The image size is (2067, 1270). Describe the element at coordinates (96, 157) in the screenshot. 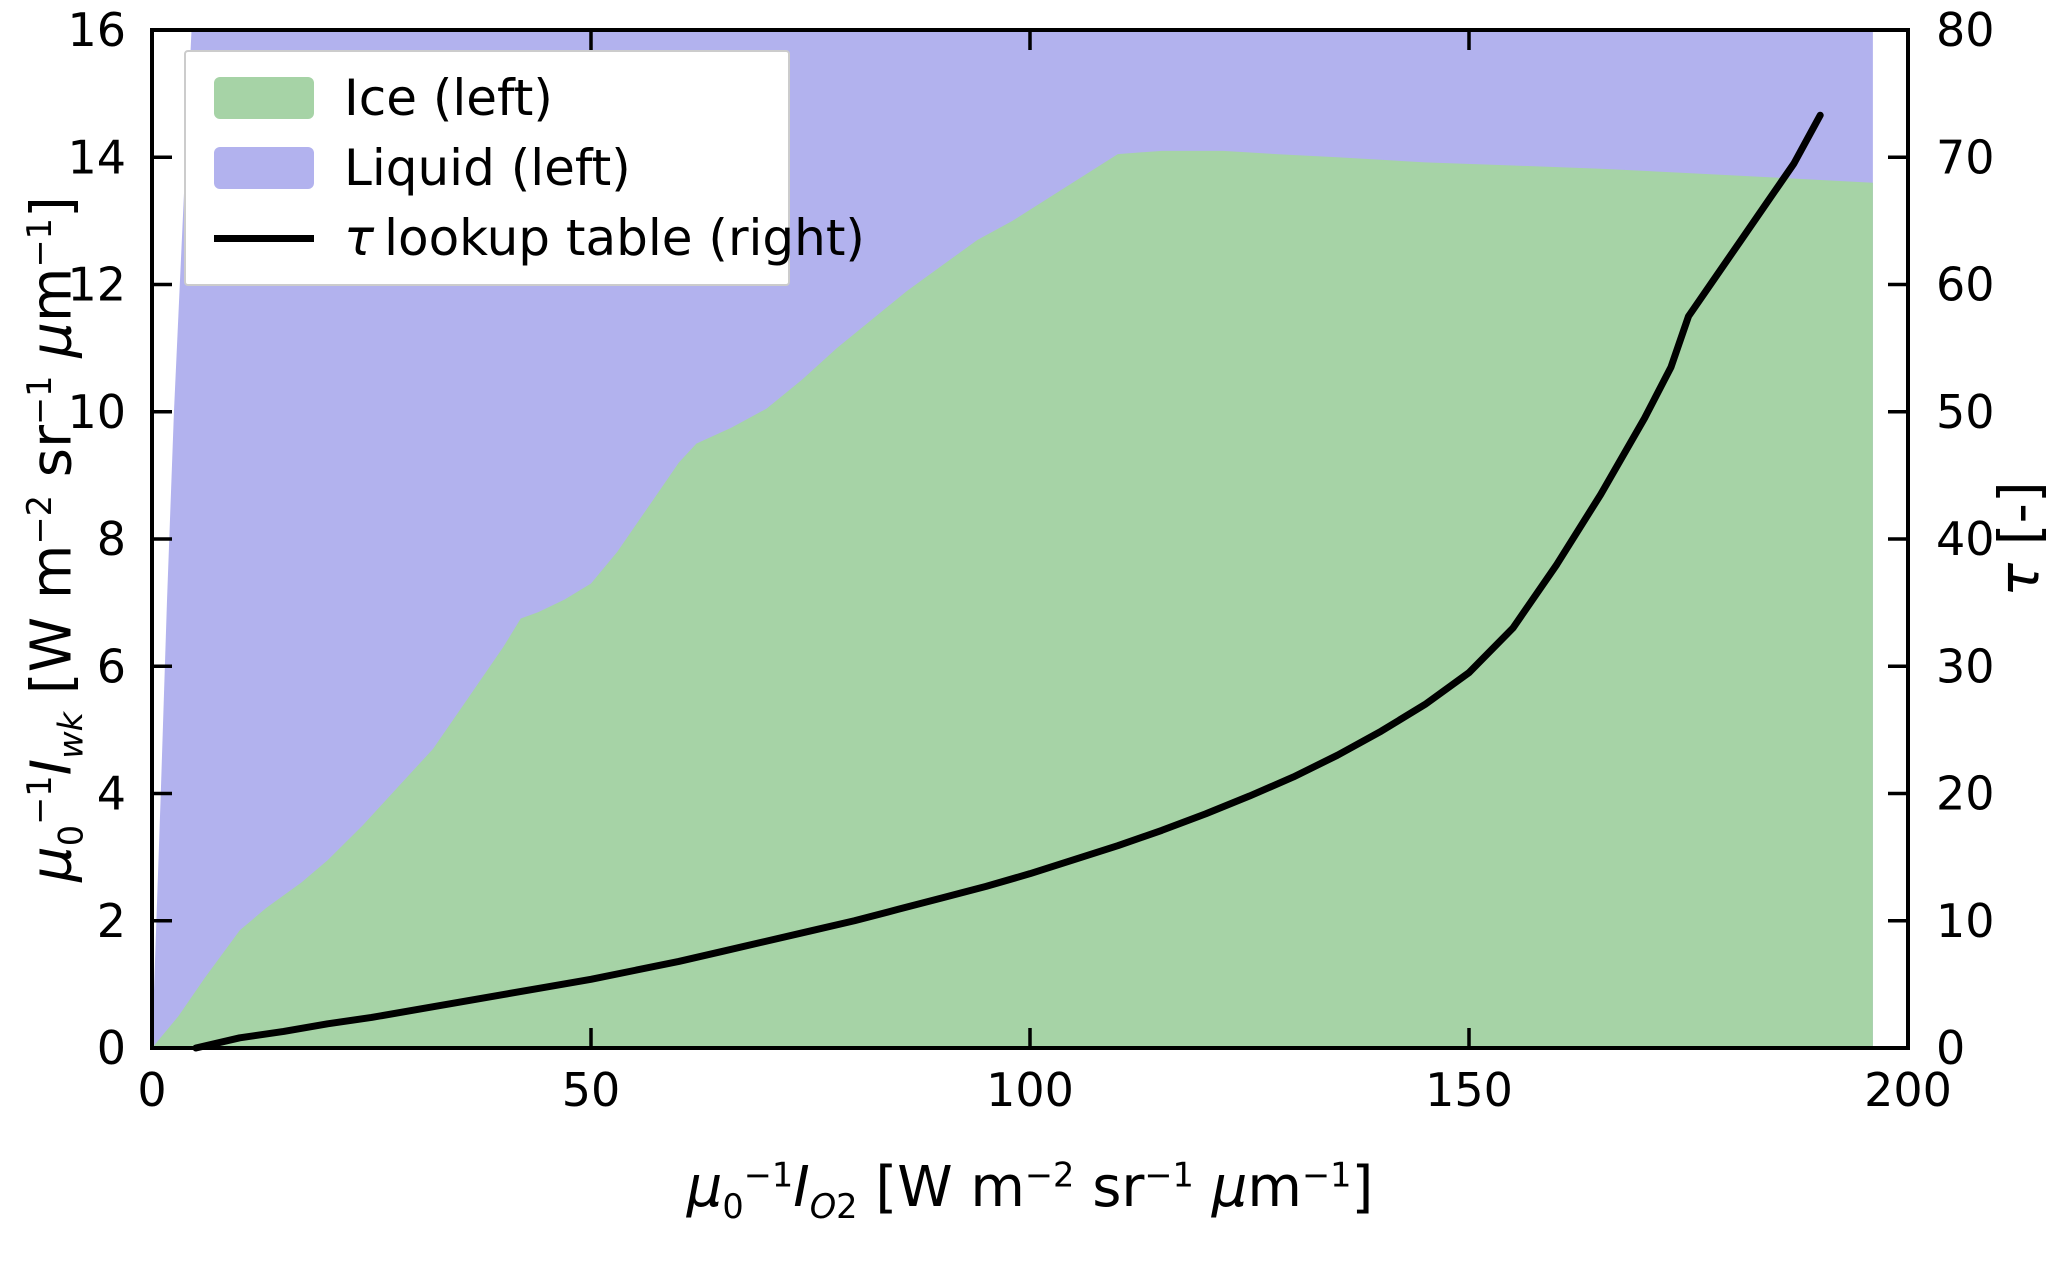

I see `y-tick-label-left: 14` at that location.